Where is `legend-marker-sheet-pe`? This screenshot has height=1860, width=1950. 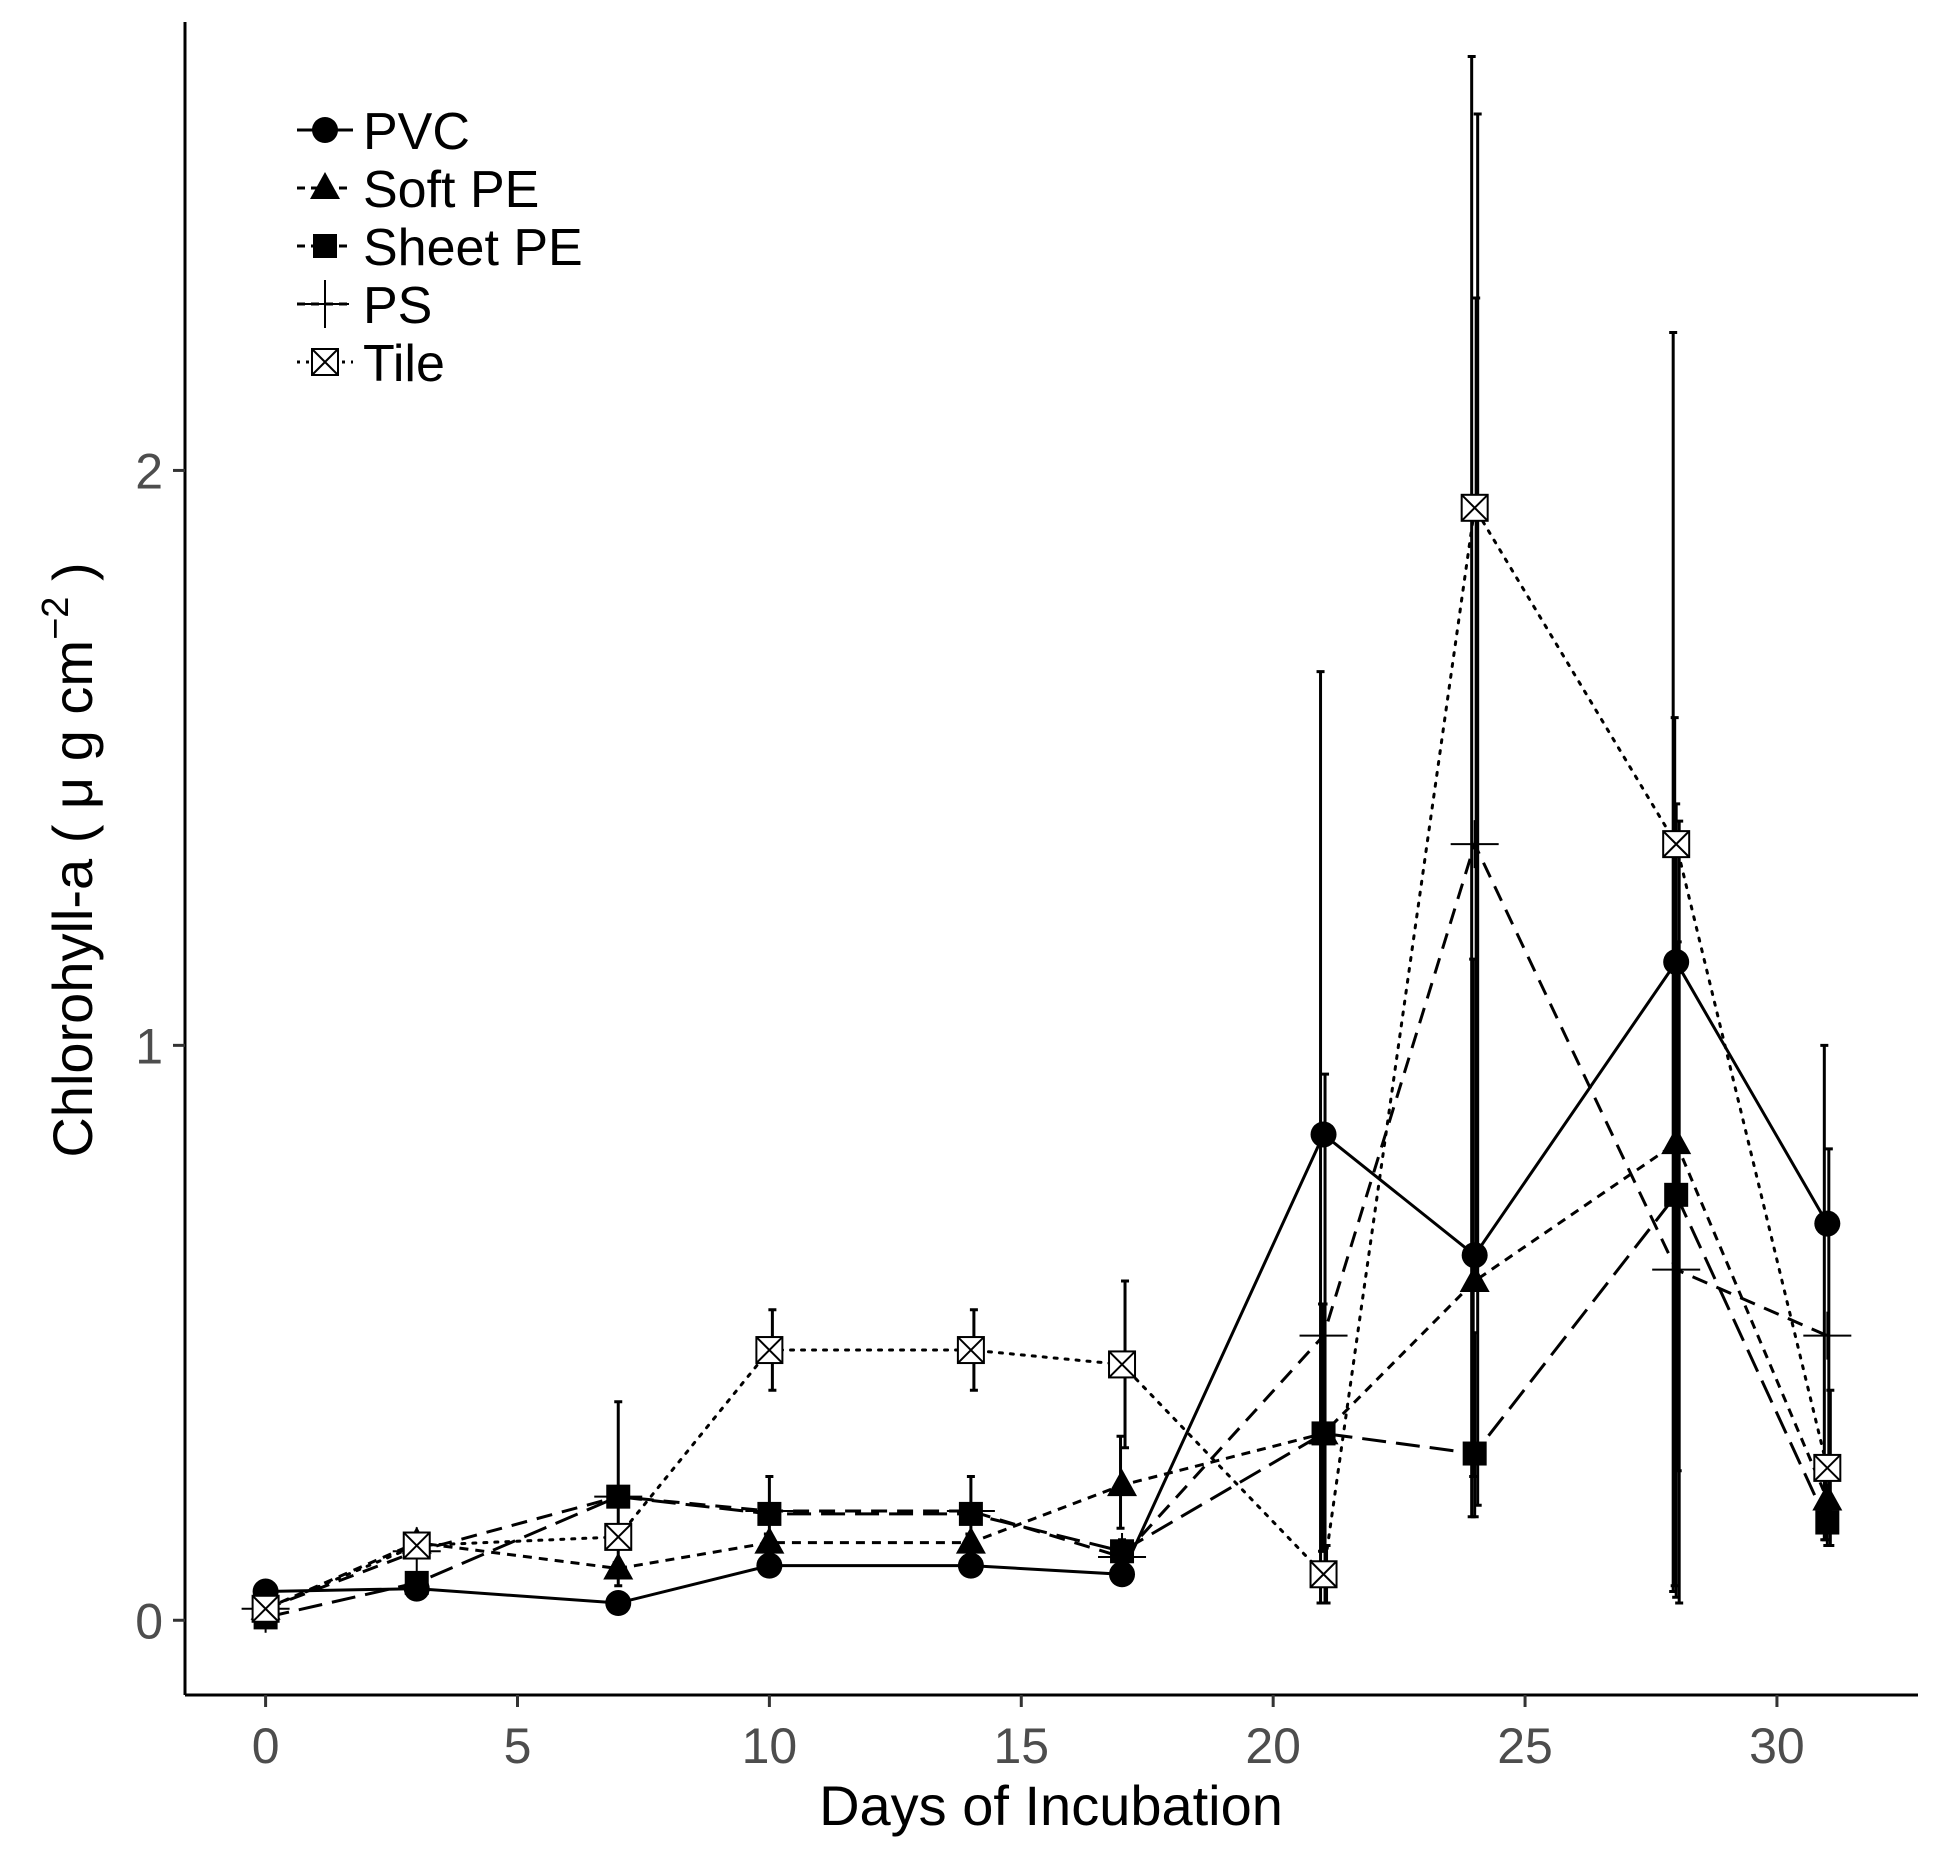
legend-marker-sheet-pe is located at coordinates (325, 246).